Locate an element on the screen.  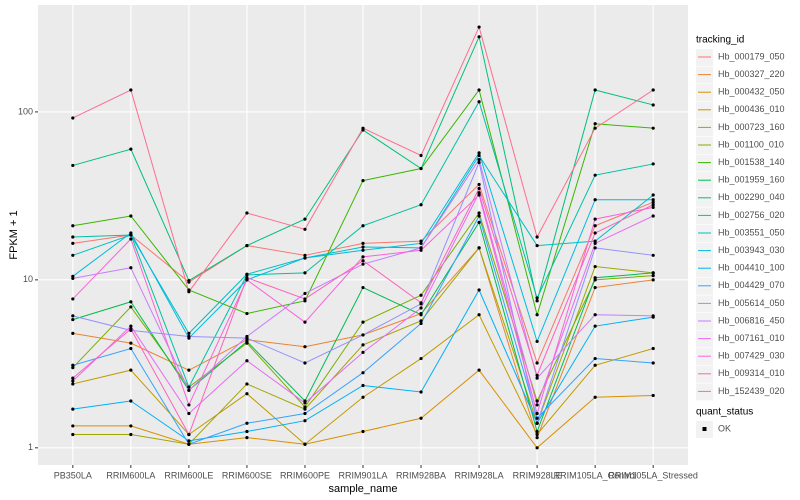
legend-label: Hb_152439_020 is located at coordinates (751, 391).